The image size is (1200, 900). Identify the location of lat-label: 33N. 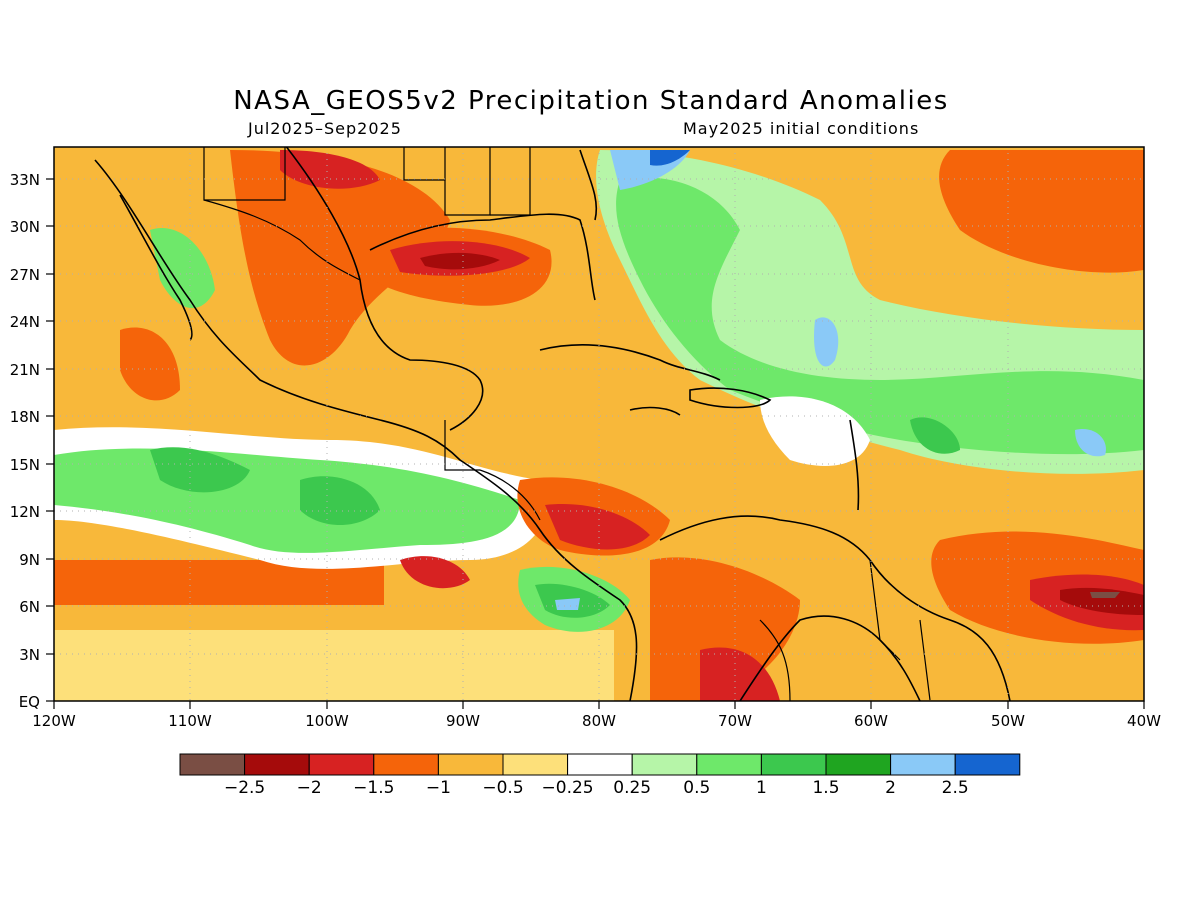
(25, 180).